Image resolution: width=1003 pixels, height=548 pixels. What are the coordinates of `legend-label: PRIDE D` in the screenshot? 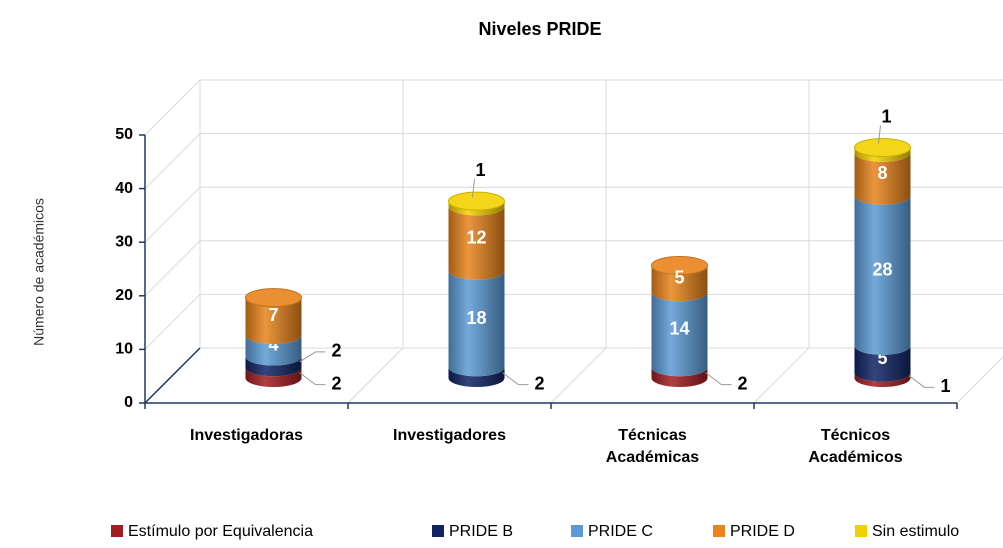 It's located at (762, 531).